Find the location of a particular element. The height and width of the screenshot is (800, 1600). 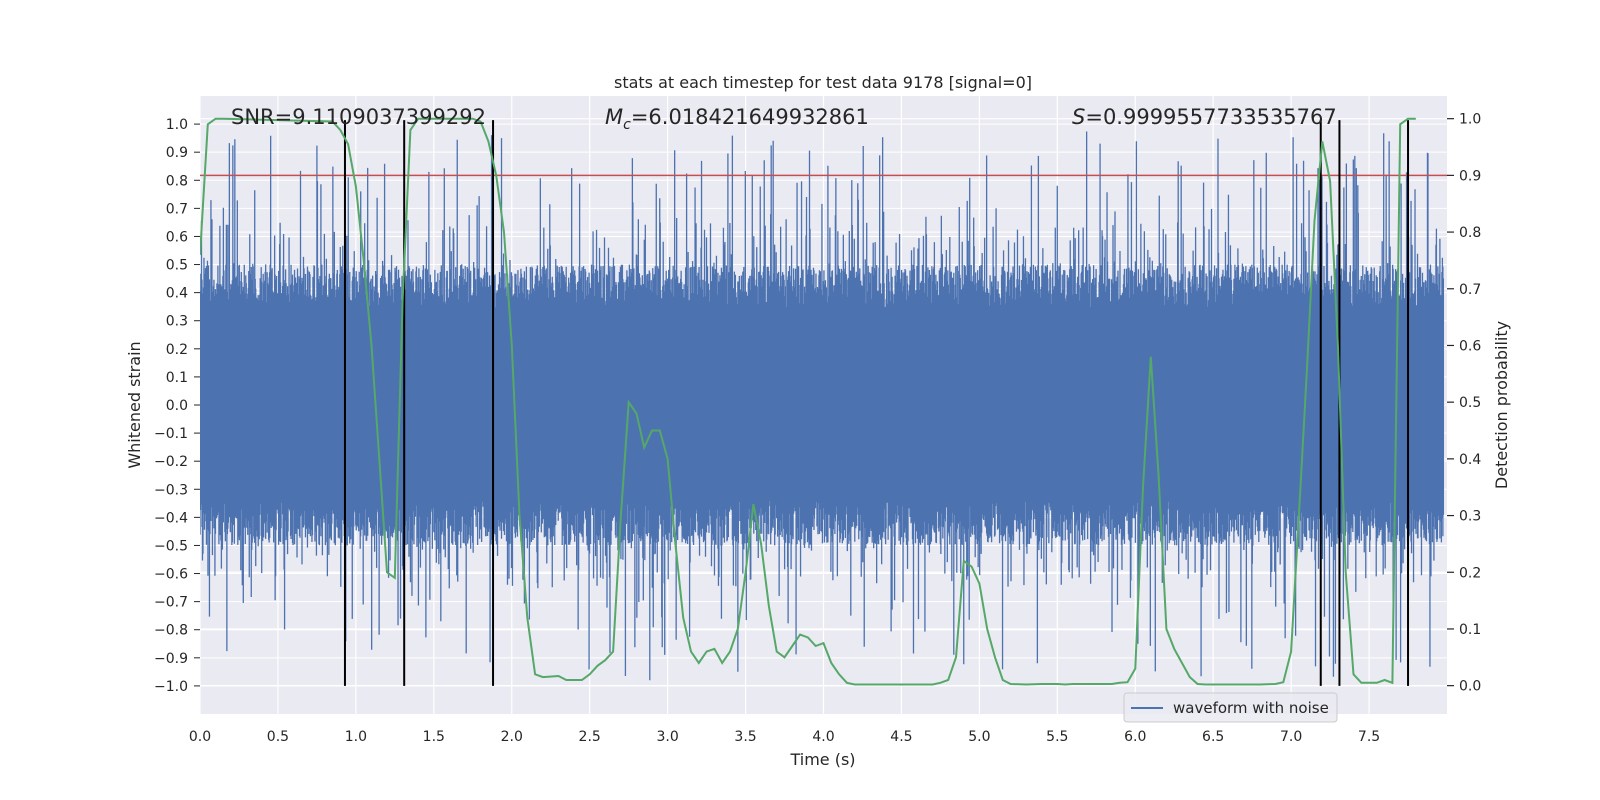

x-tick-label: 0.5 is located at coordinates (278, 737).